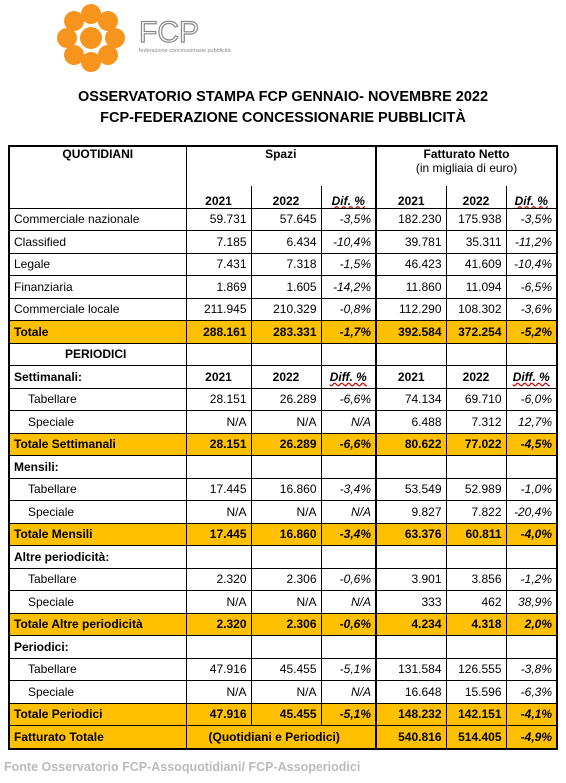  I want to click on table-cell: 2,0%, so click(531, 624).